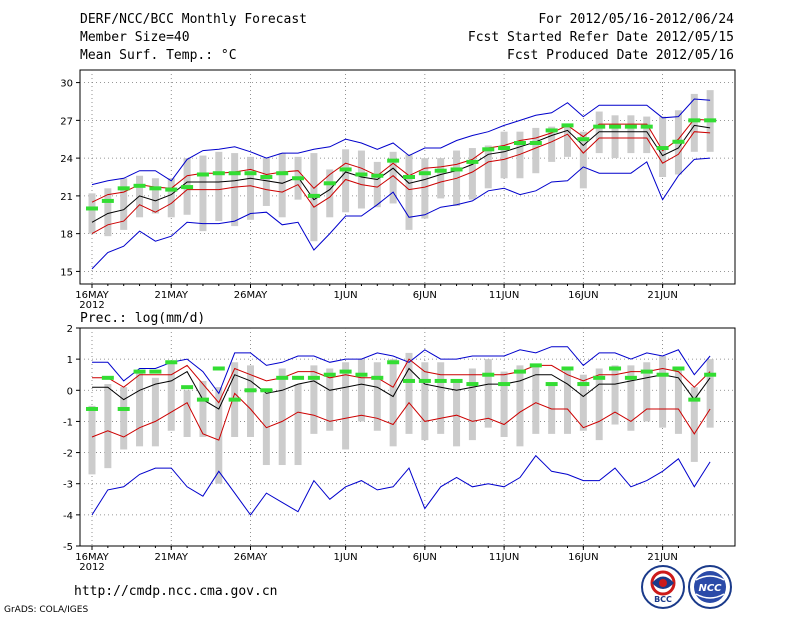  What do you see at coordinates (70, 391) in the screenshot?
I see `y-tick-label: 0` at bounding box center [70, 391].